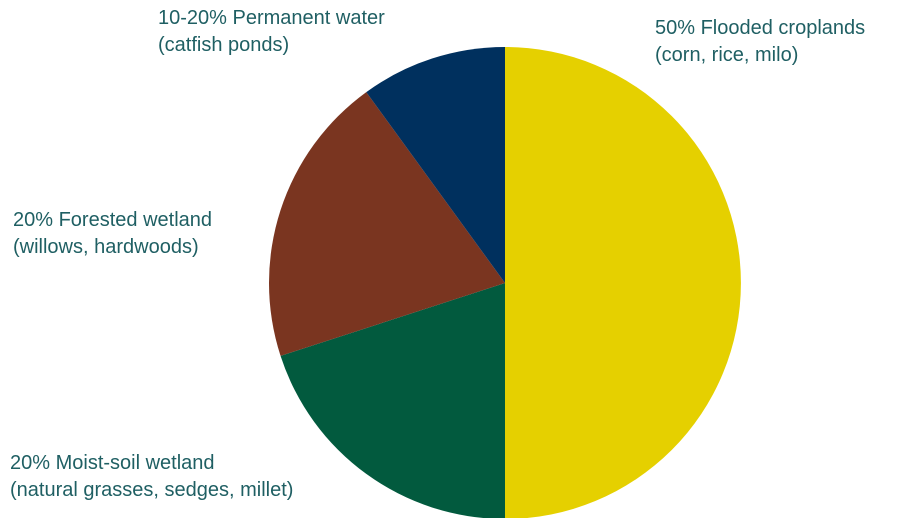 This screenshot has height=518, width=922. What do you see at coordinates (271, 18) in the screenshot?
I see `slice-label-title: 10-20% Permanent water` at bounding box center [271, 18].